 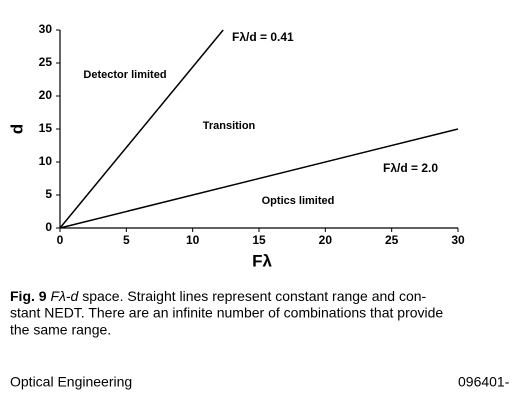 I want to click on x-tick-label: 15, so click(x=259, y=240).